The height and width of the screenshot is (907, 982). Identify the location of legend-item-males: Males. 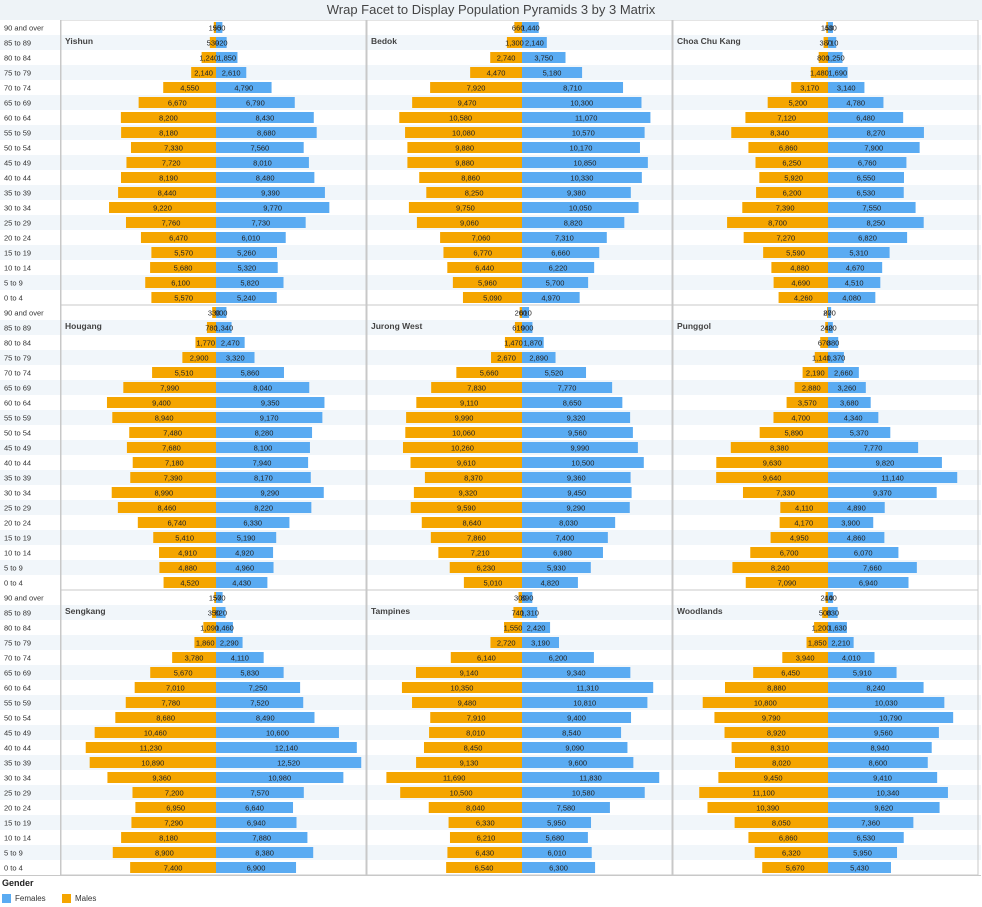
(79, 899).